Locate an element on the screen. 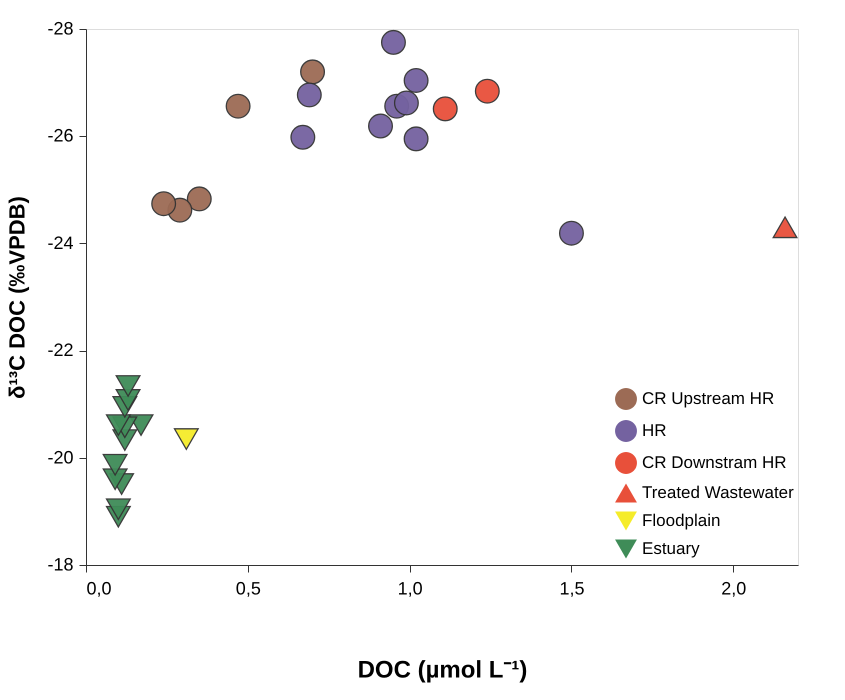 Image resolution: width=845 pixels, height=700 pixels. x-axis-title: DOC (µmol L⁻¹) is located at coordinates (443, 670).